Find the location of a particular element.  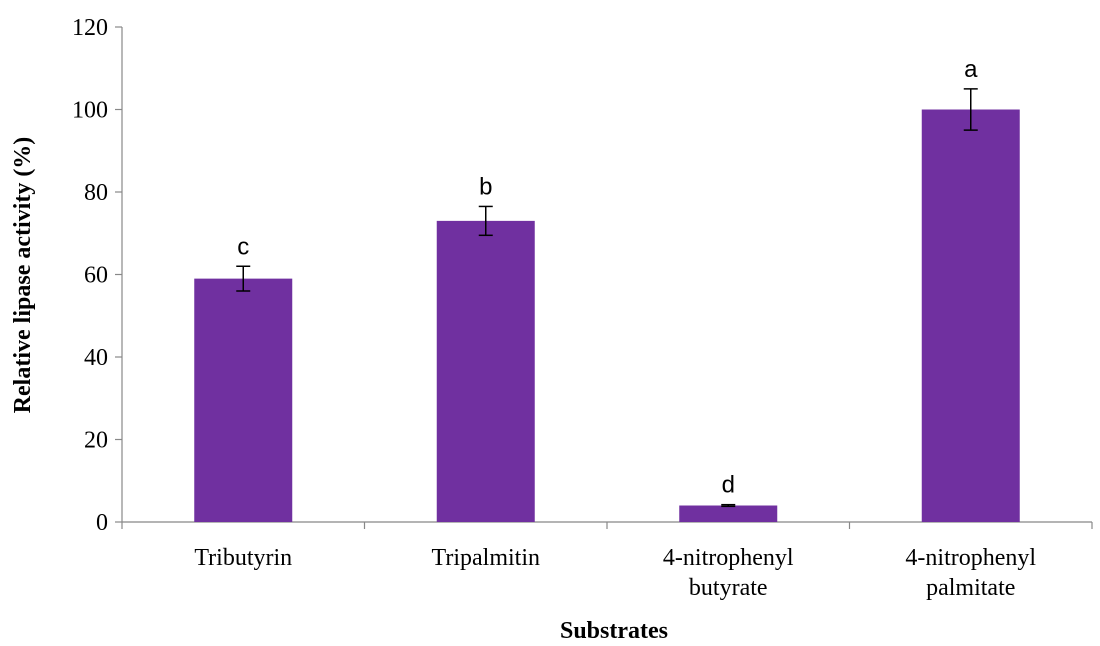

significance-label: d is located at coordinates (728, 485).